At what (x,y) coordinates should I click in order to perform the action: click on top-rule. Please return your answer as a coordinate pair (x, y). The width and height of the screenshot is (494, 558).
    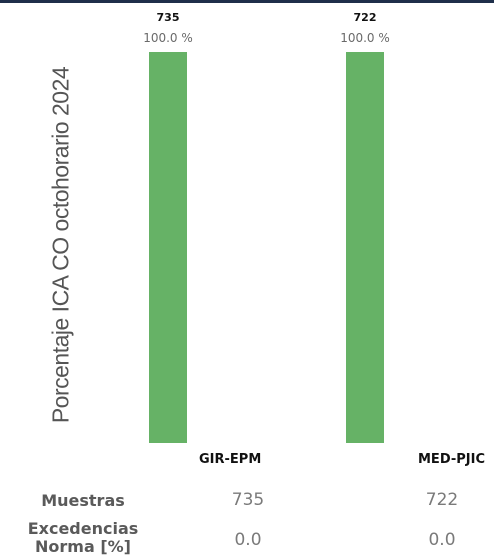
    Looking at the image, I should click on (247, 1).